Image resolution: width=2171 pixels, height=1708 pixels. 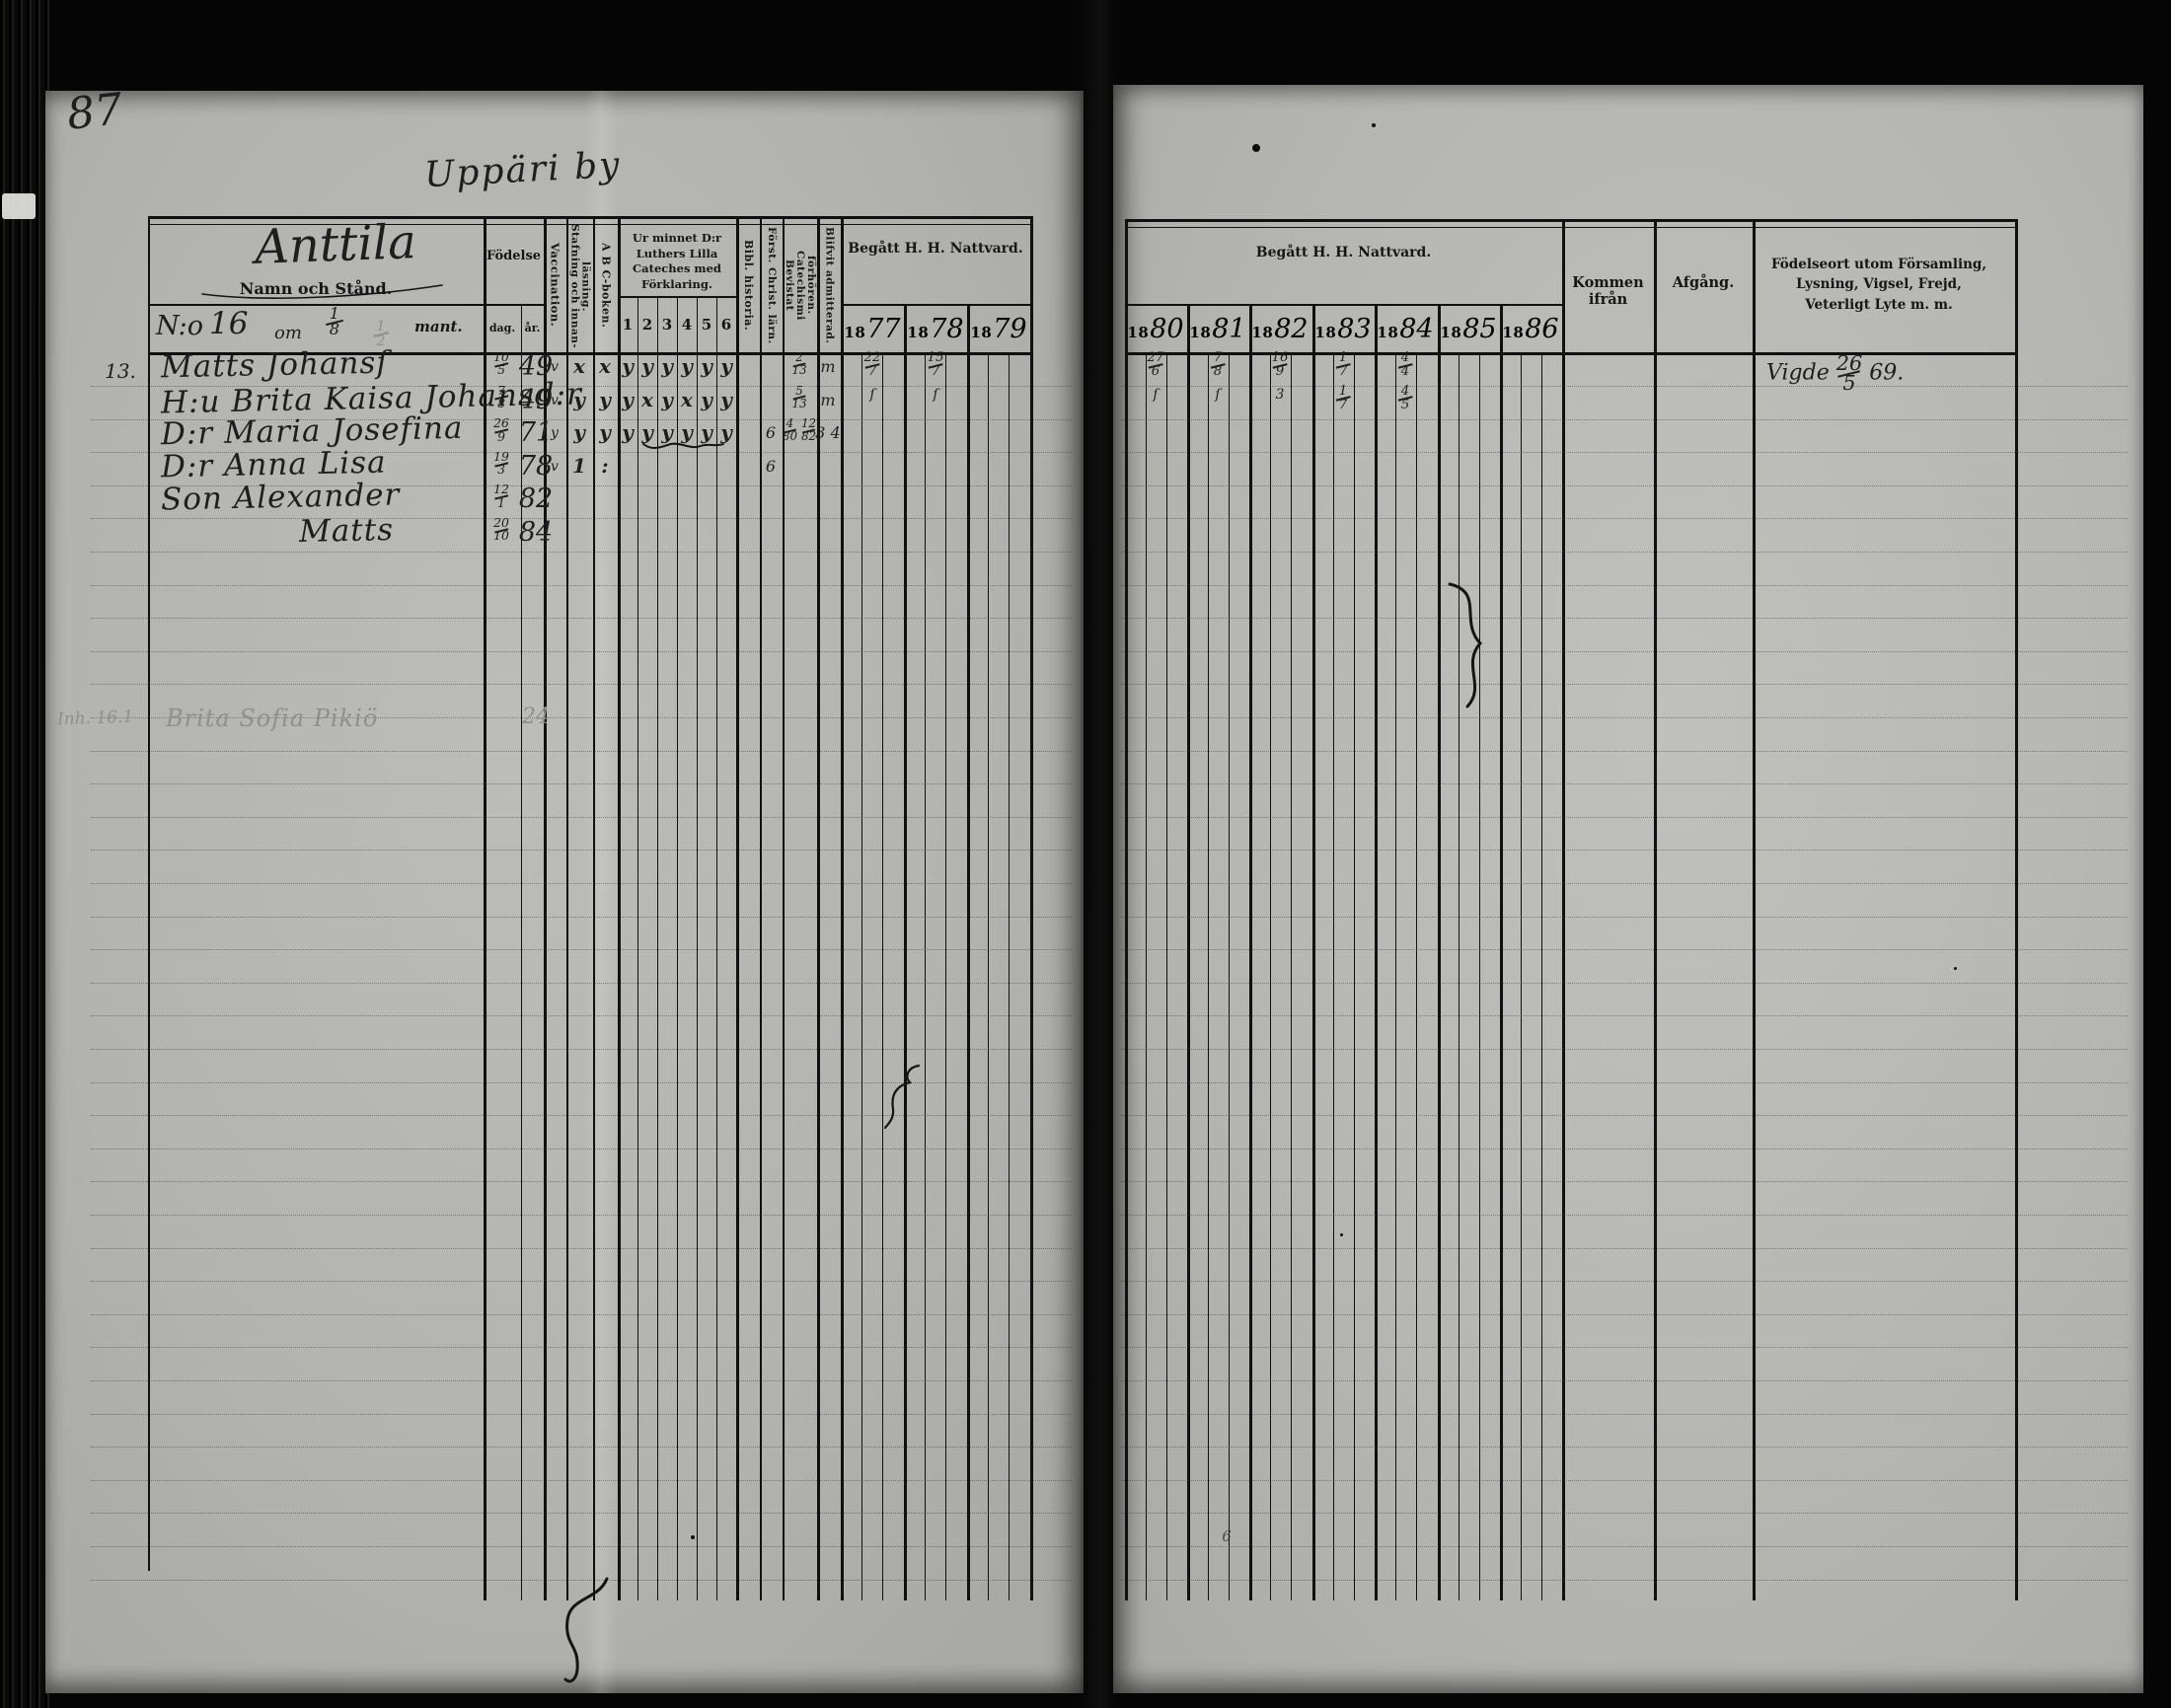 I want to click on ar-header: år., so click(x=532, y=328).